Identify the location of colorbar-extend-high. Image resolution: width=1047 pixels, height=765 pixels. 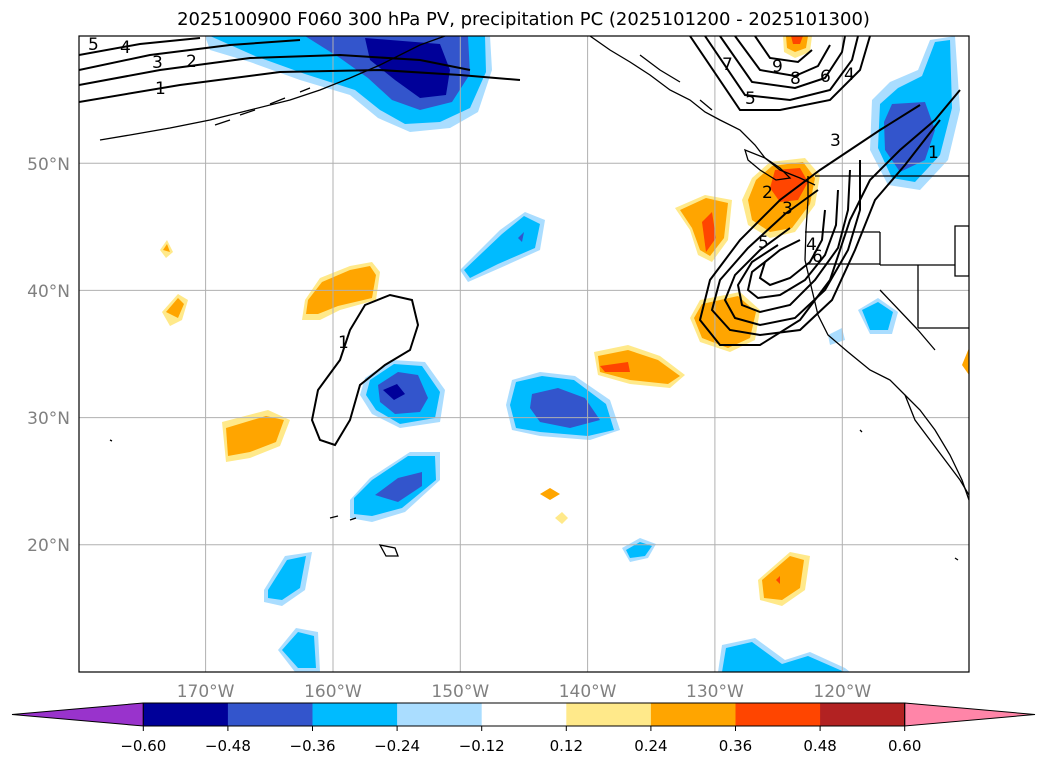
(970, 714).